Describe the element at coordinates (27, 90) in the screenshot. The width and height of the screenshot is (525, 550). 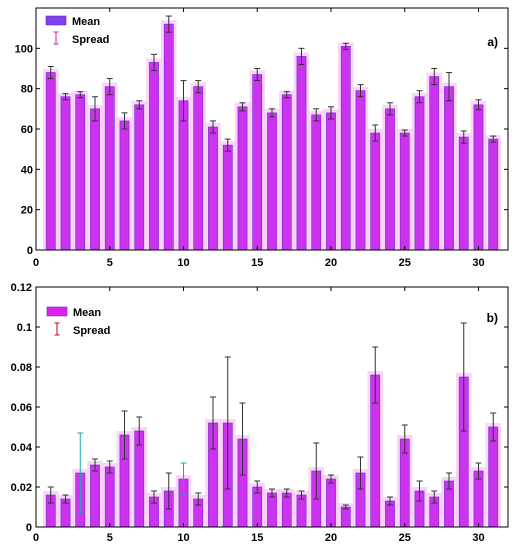
I see `y-tick-label: 80` at that location.